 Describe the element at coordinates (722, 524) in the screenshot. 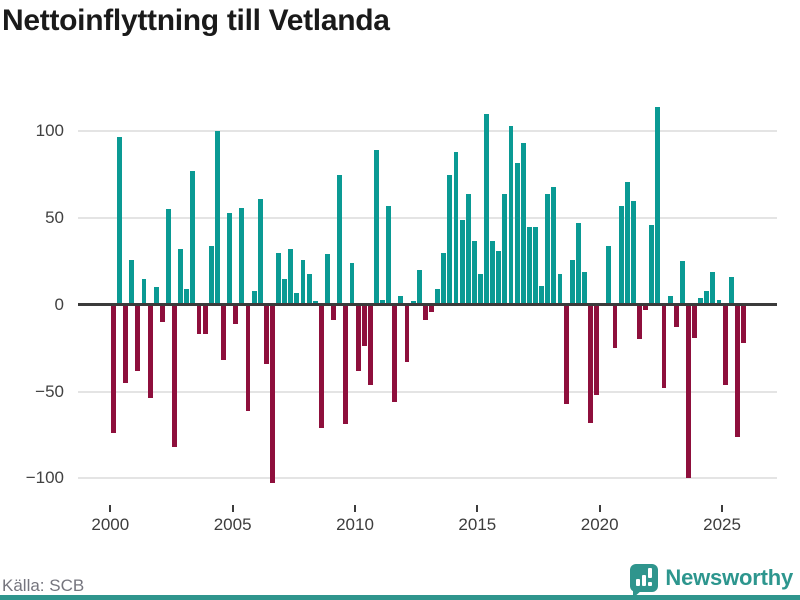

I see `x-axis-tick-label: 2025` at that location.